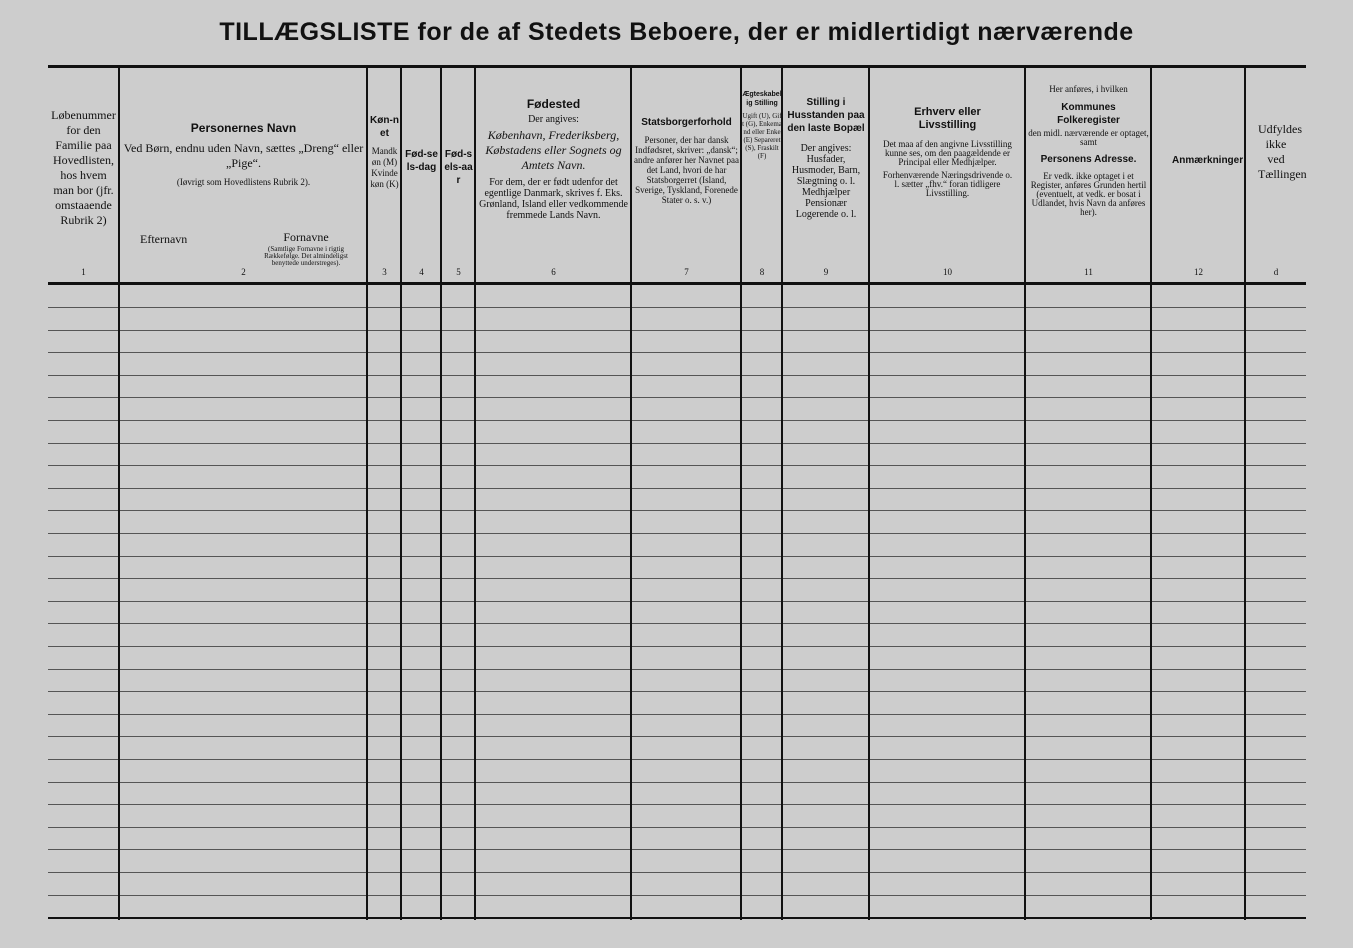  Describe the element at coordinates (762, 99) in the screenshot. I see `col-8-heading: Ægteskabelig Stilling` at that location.